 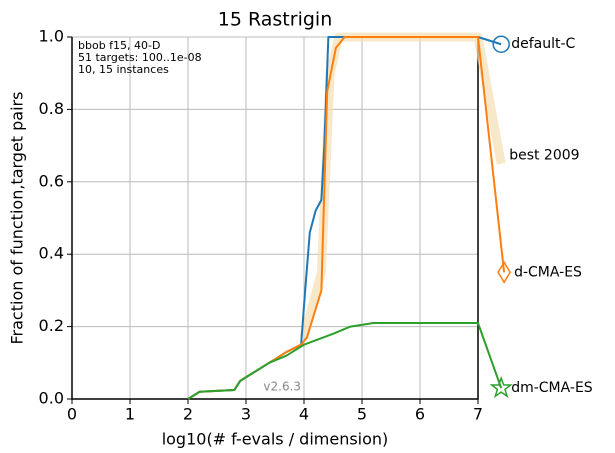 I want to click on x-tick-label: 0, so click(x=72, y=414).